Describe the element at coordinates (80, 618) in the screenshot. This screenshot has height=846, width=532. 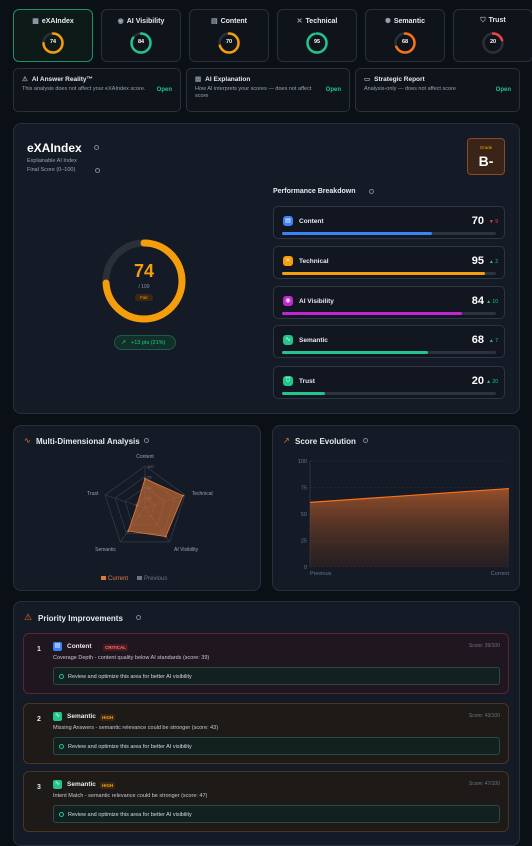
I see `priority-title: Priority Improvements` at that location.